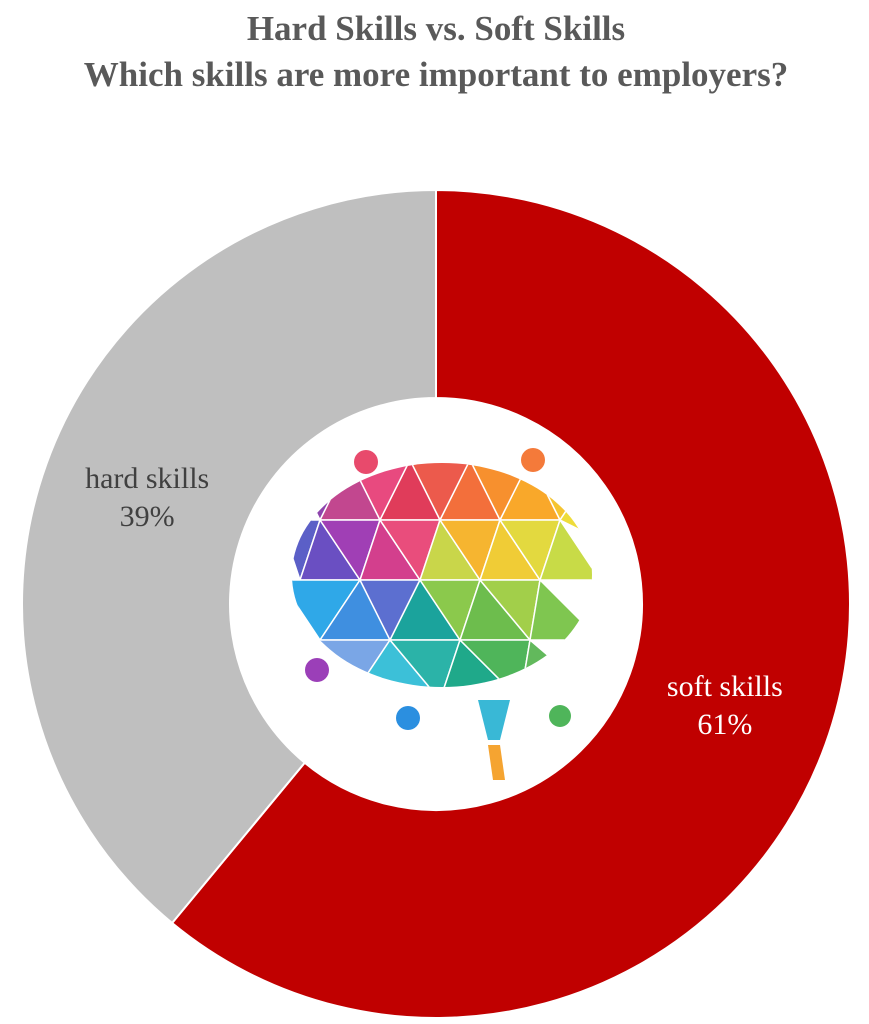 The width and height of the screenshot is (869, 1024). Describe the element at coordinates (147, 516) in the screenshot. I see `value-label: 39%` at that location.